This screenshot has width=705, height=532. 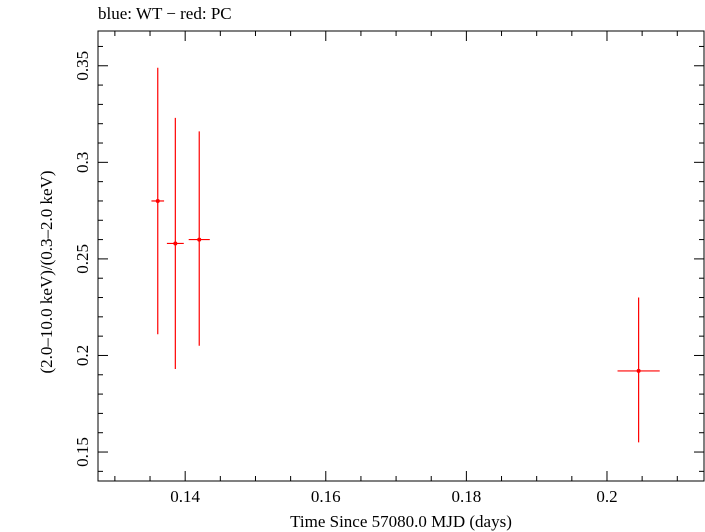 What do you see at coordinates (82, 355) in the screenshot?
I see `y-tick-label: 0.2` at bounding box center [82, 355].